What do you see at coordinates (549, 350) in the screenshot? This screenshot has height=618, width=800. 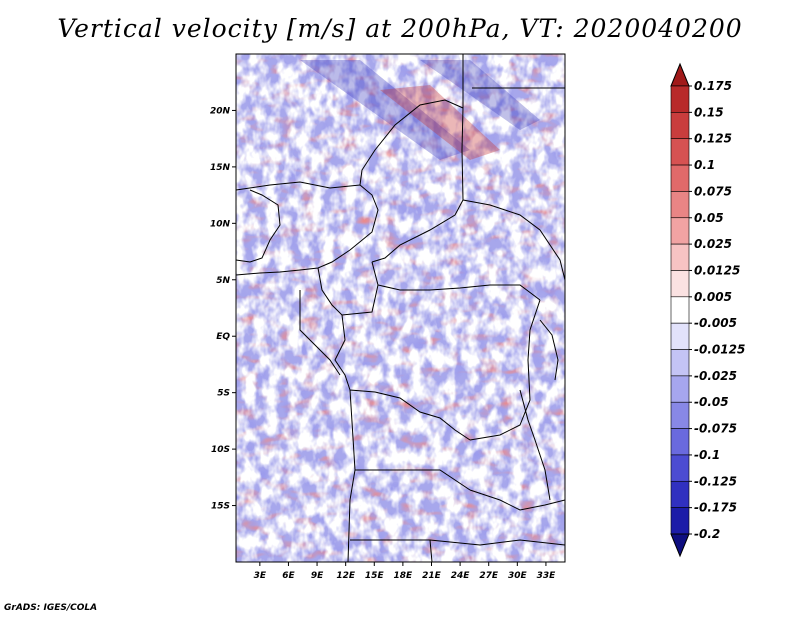 I see `border-lake-victoria` at bounding box center [549, 350].